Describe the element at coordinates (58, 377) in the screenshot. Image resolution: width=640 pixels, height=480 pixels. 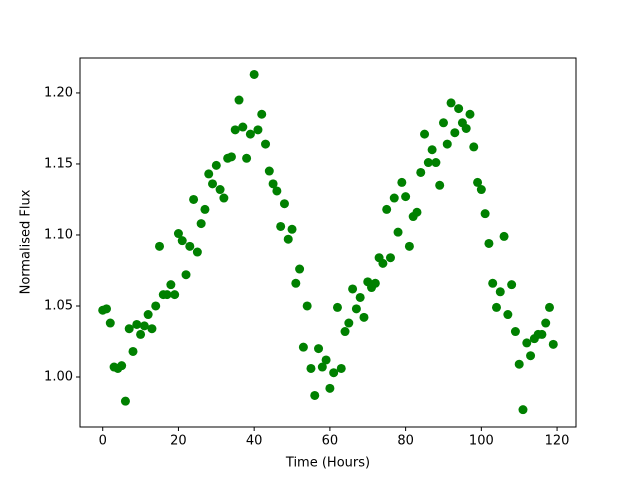
I see `y-tick-label: 1.00` at that location.